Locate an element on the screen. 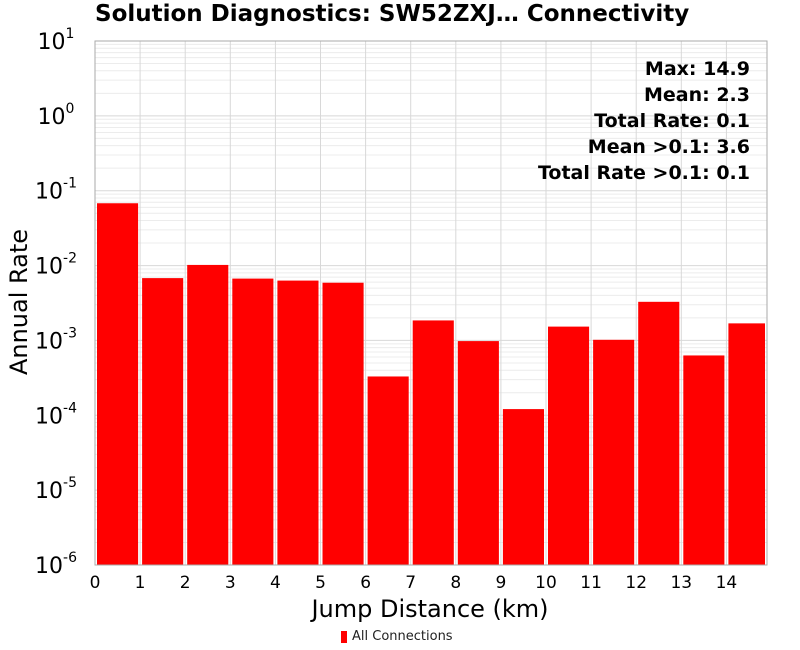 The height and width of the screenshot is (650, 800). x-axis-label: Jump Distance (km) is located at coordinates (428, 609).